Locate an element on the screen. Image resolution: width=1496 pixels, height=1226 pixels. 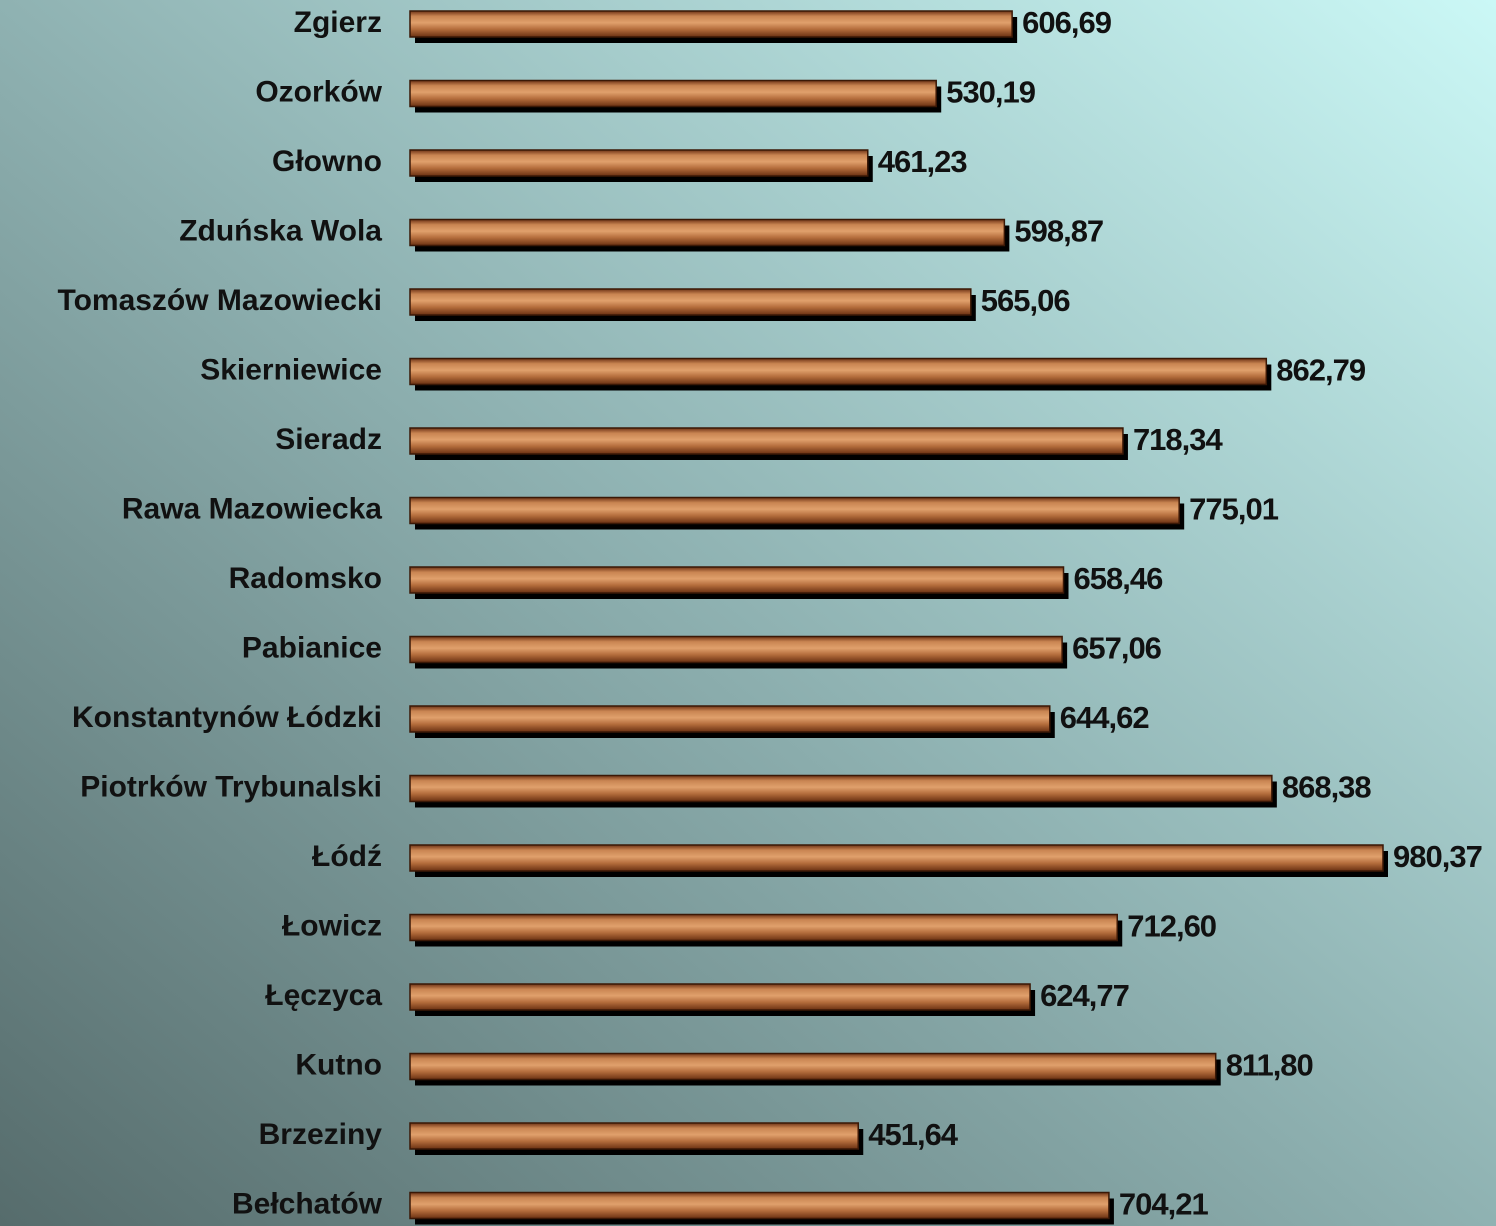
value-label: 624,77 is located at coordinates (1084, 995).